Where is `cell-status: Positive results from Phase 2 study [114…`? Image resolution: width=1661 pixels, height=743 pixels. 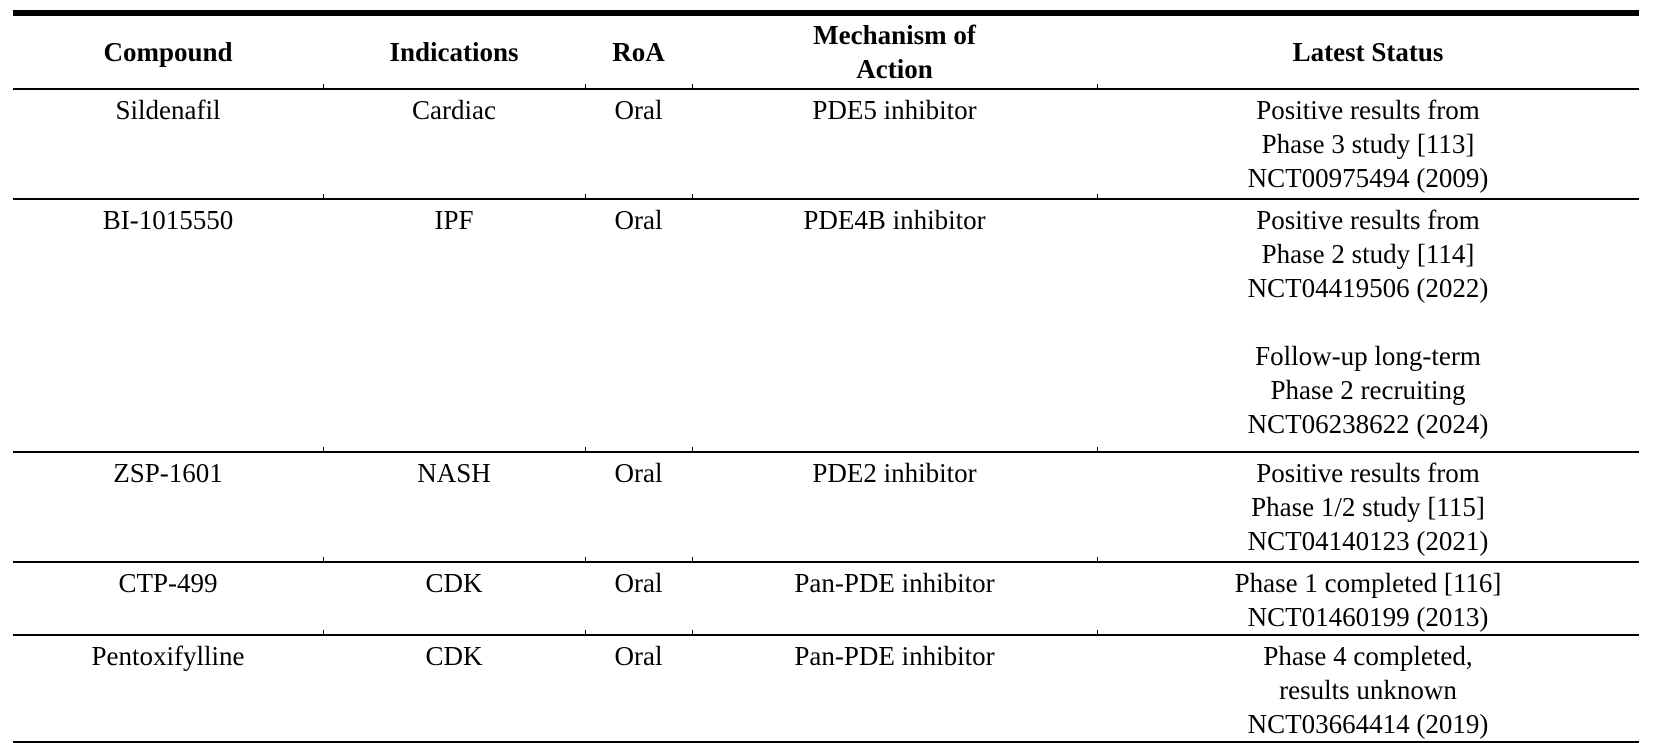 cell-status: Positive results from Phase 2 study [114… is located at coordinates (1368, 326).